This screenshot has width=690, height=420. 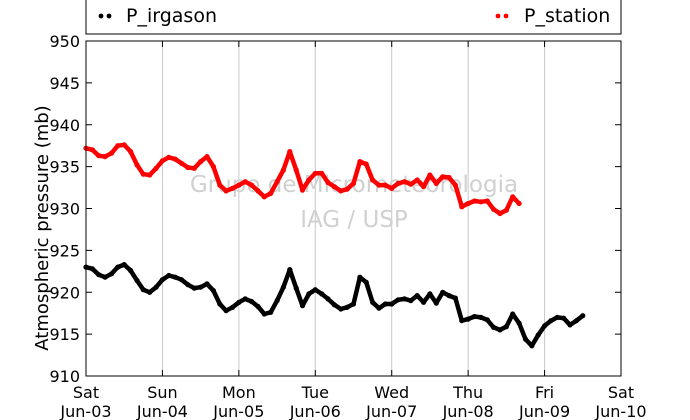 What do you see at coordinates (544, 411) in the screenshot?
I see `x-tick-label-date: Jun-09` at bounding box center [544, 411].